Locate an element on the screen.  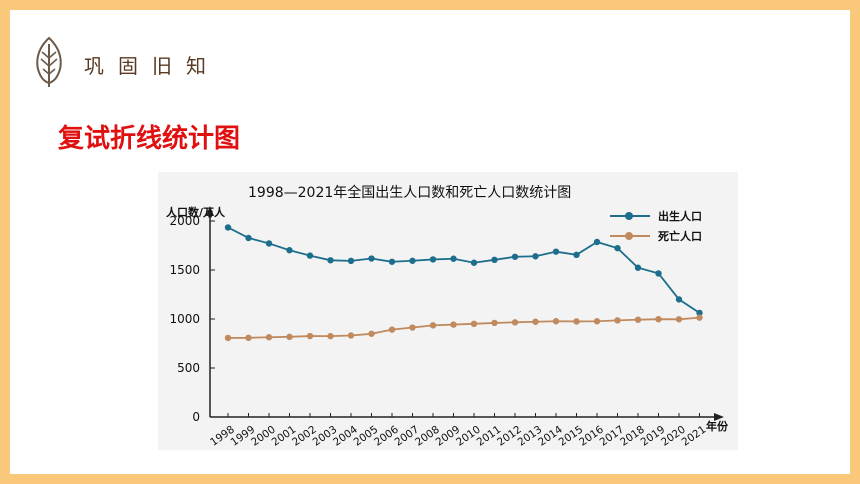
y-axis-label: 人口数/万人 is located at coordinates (196, 212).